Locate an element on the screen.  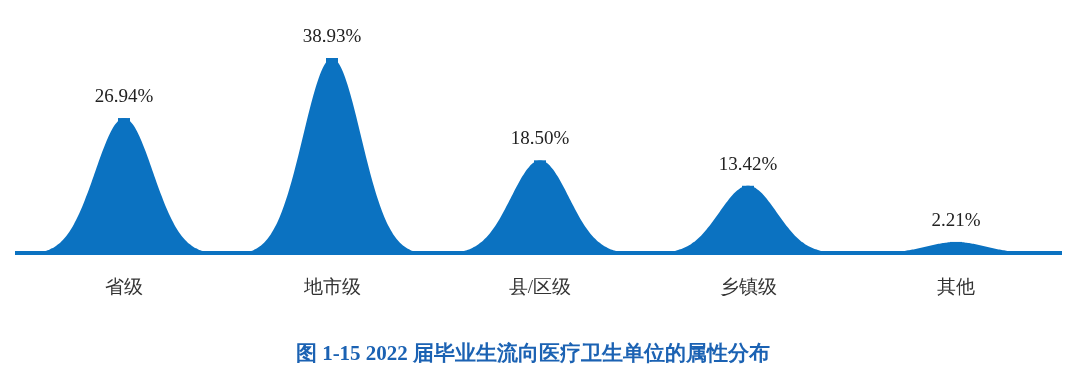
data-label: 26.94% is located at coordinates (124, 96).